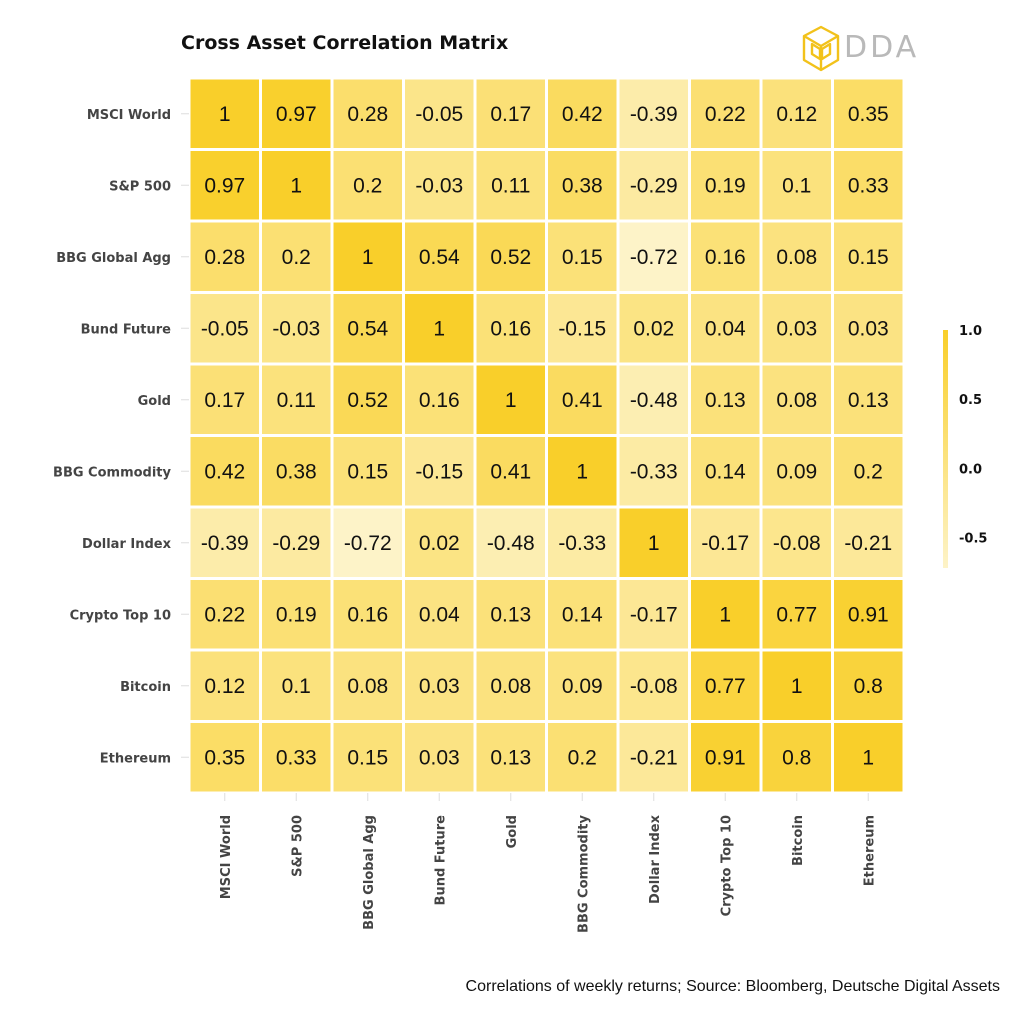 Image resolution: width=1024 pixels, height=1024 pixels. I want to click on cell-value-label: 0.97, so click(296, 114).